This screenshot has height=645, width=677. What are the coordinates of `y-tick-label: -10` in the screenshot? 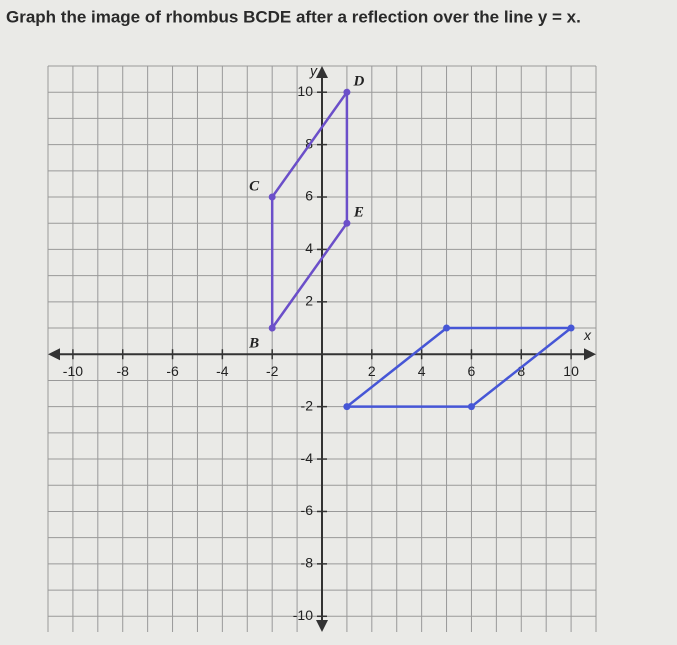 It's located at (303, 615).